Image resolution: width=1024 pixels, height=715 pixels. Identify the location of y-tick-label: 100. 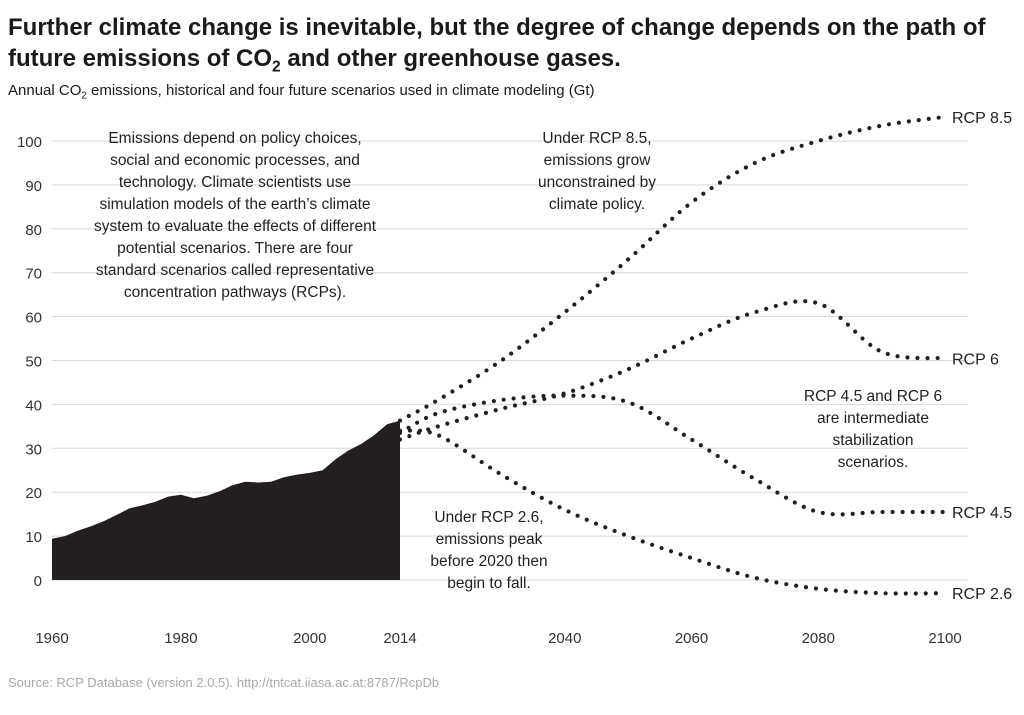
(29, 142).